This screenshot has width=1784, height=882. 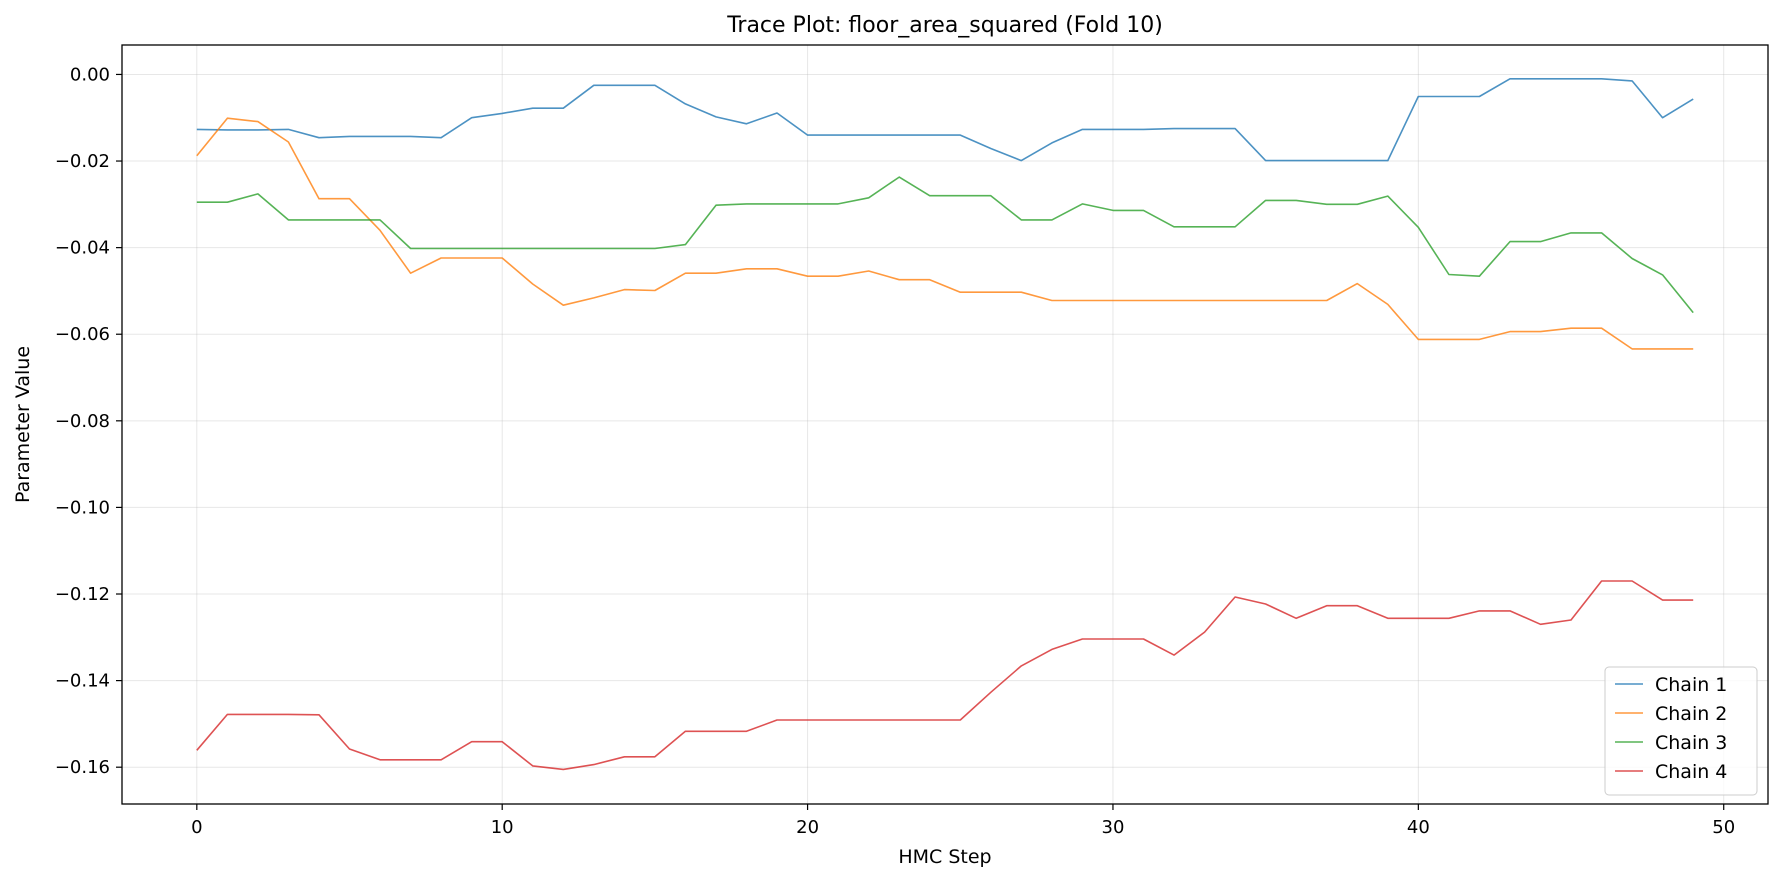 I want to click on x-tick-label: 10, so click(x=502, y=827).